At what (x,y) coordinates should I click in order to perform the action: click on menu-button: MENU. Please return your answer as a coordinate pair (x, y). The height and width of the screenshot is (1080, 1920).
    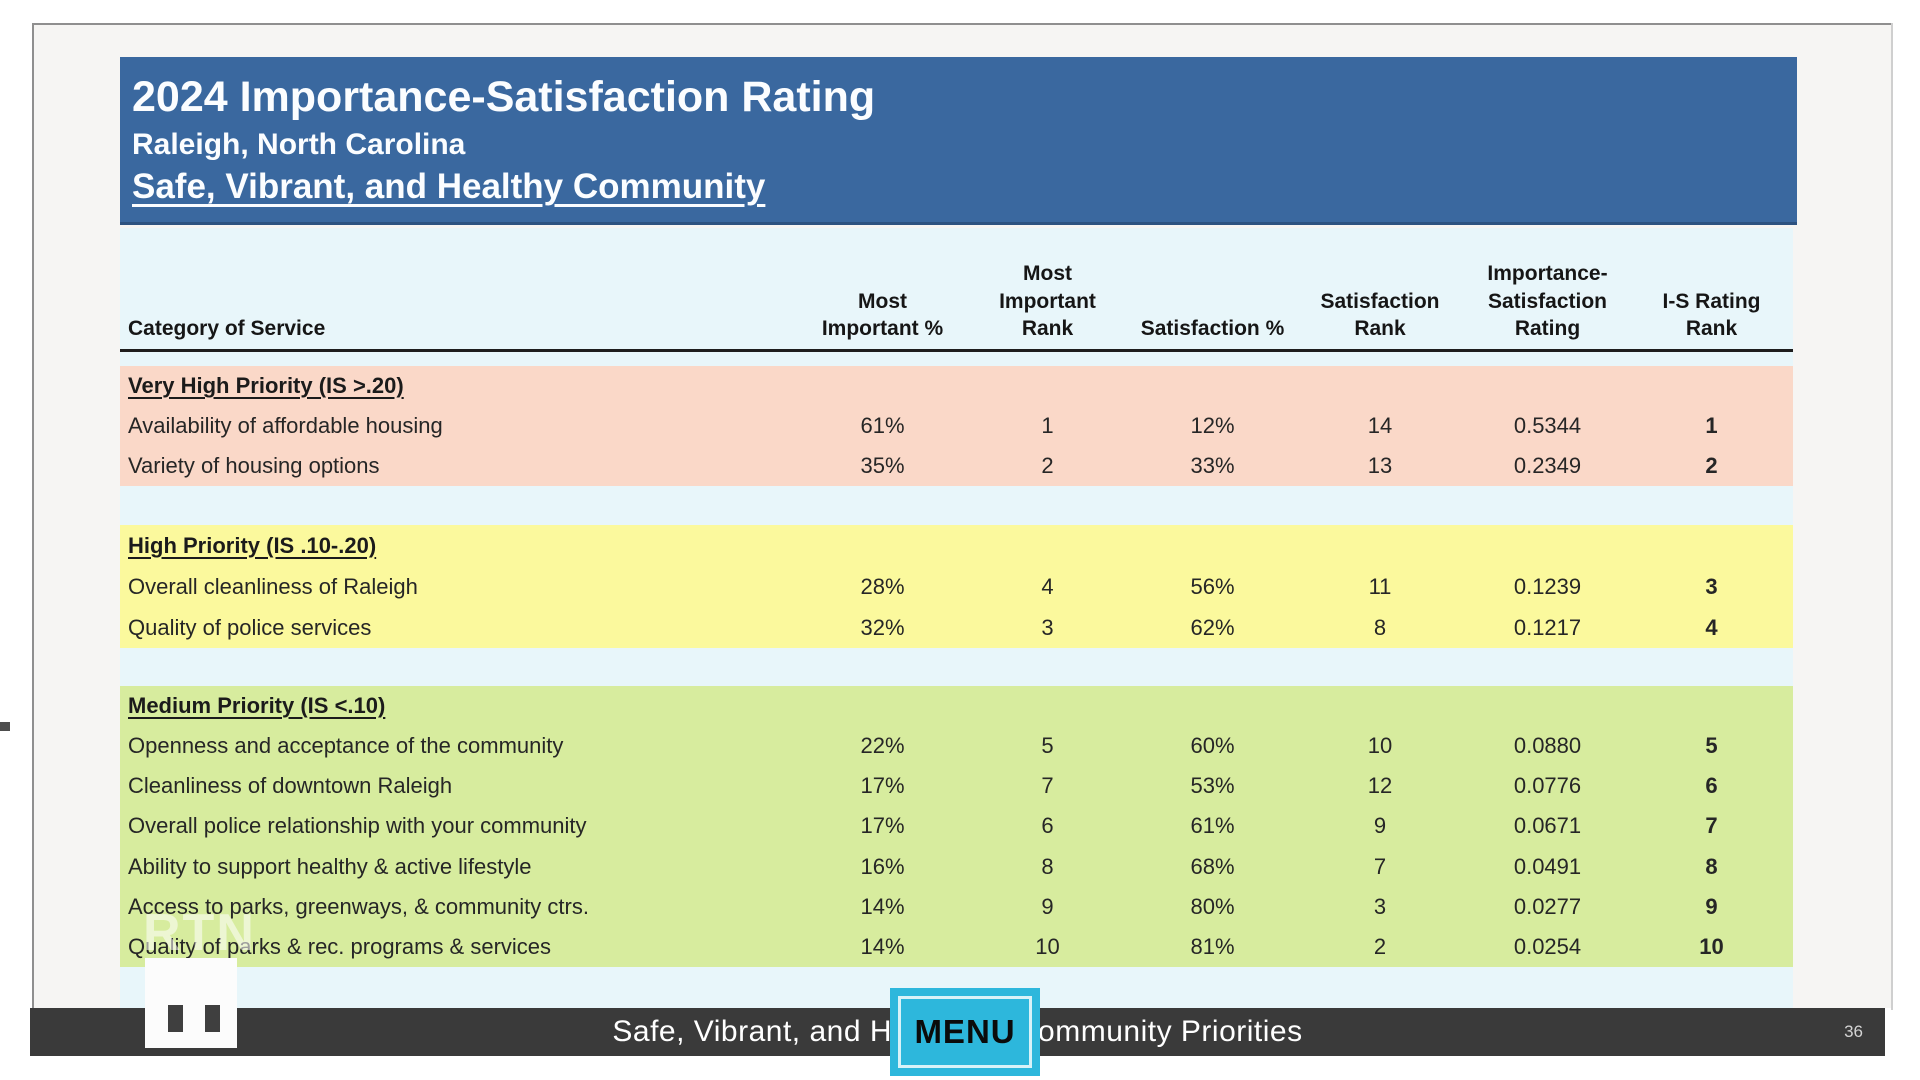
    Looking at the image, I should click on (965, 1032).